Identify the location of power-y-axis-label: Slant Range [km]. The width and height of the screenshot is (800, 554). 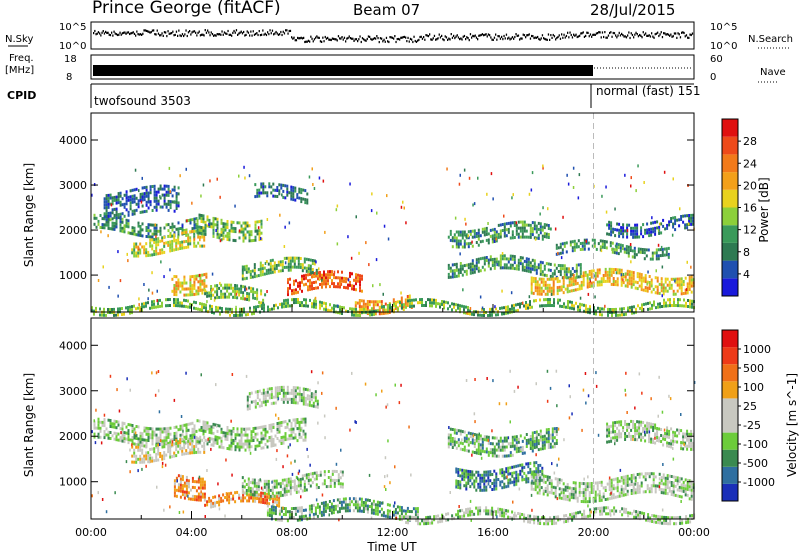
(29, 215).